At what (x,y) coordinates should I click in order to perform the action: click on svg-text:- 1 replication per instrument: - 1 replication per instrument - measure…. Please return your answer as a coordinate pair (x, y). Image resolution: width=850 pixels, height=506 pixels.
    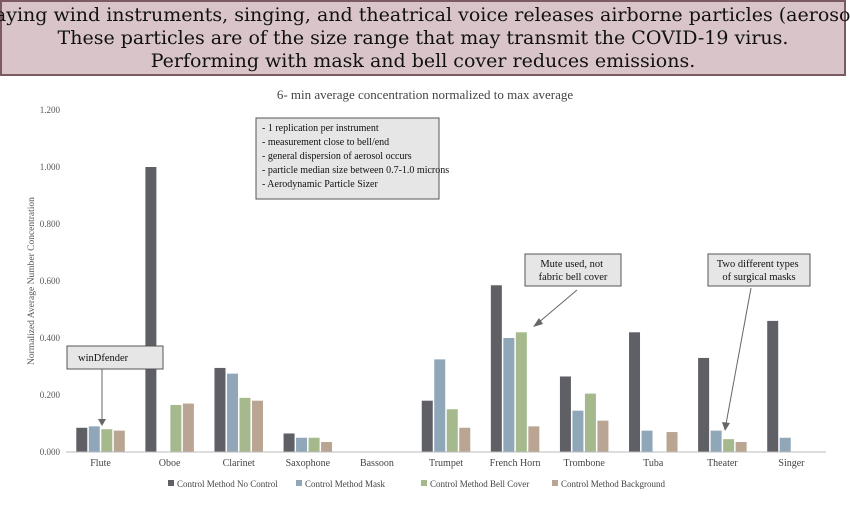
    Looking at the image, I should click on (357, 156).